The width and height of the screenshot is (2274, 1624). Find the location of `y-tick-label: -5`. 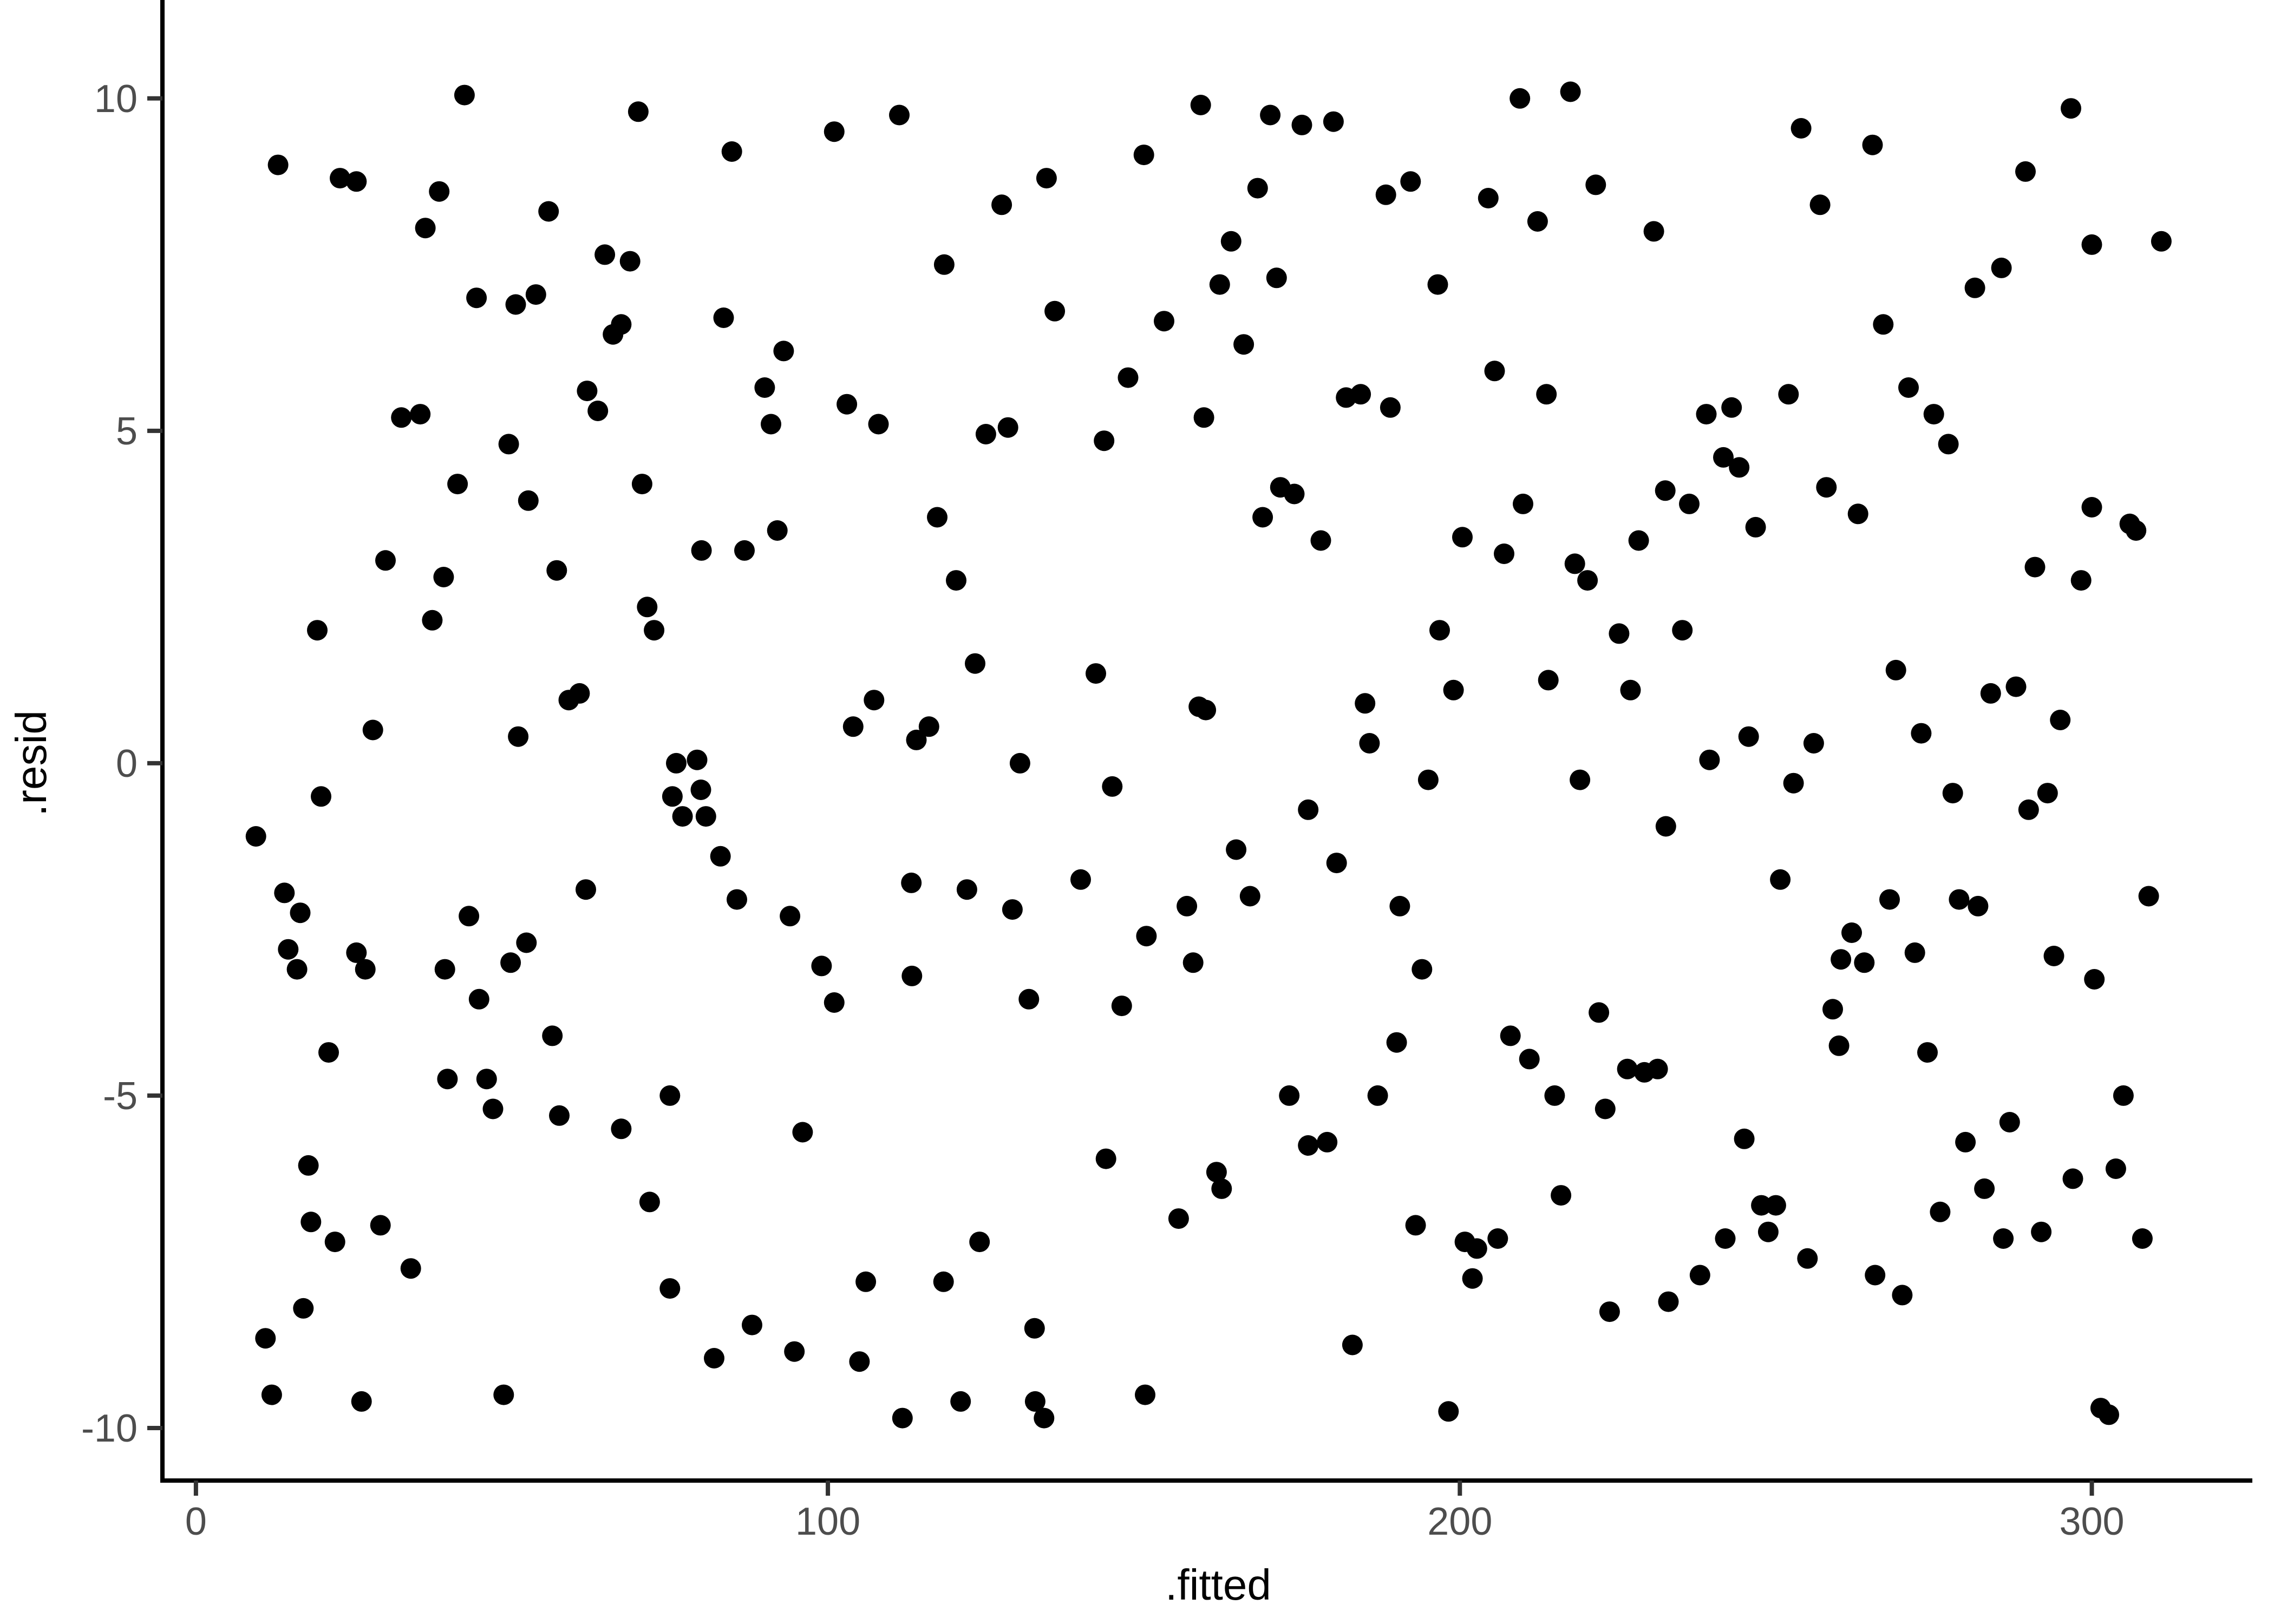

y-tick-label: -5 is located at coordinates (121, 1096).